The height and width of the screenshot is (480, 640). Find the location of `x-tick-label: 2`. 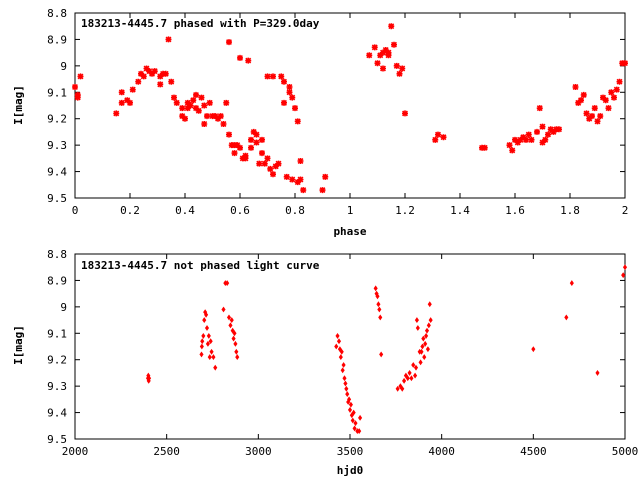

x-tick-label: 2 is located at coordinates (625, 210).